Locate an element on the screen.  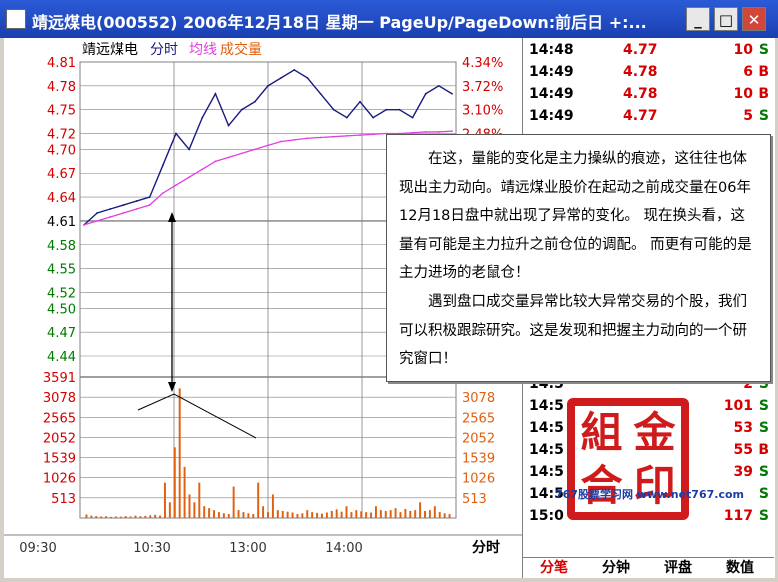
tab-shuzhi: 数值 is located at coordinates (740, 568).